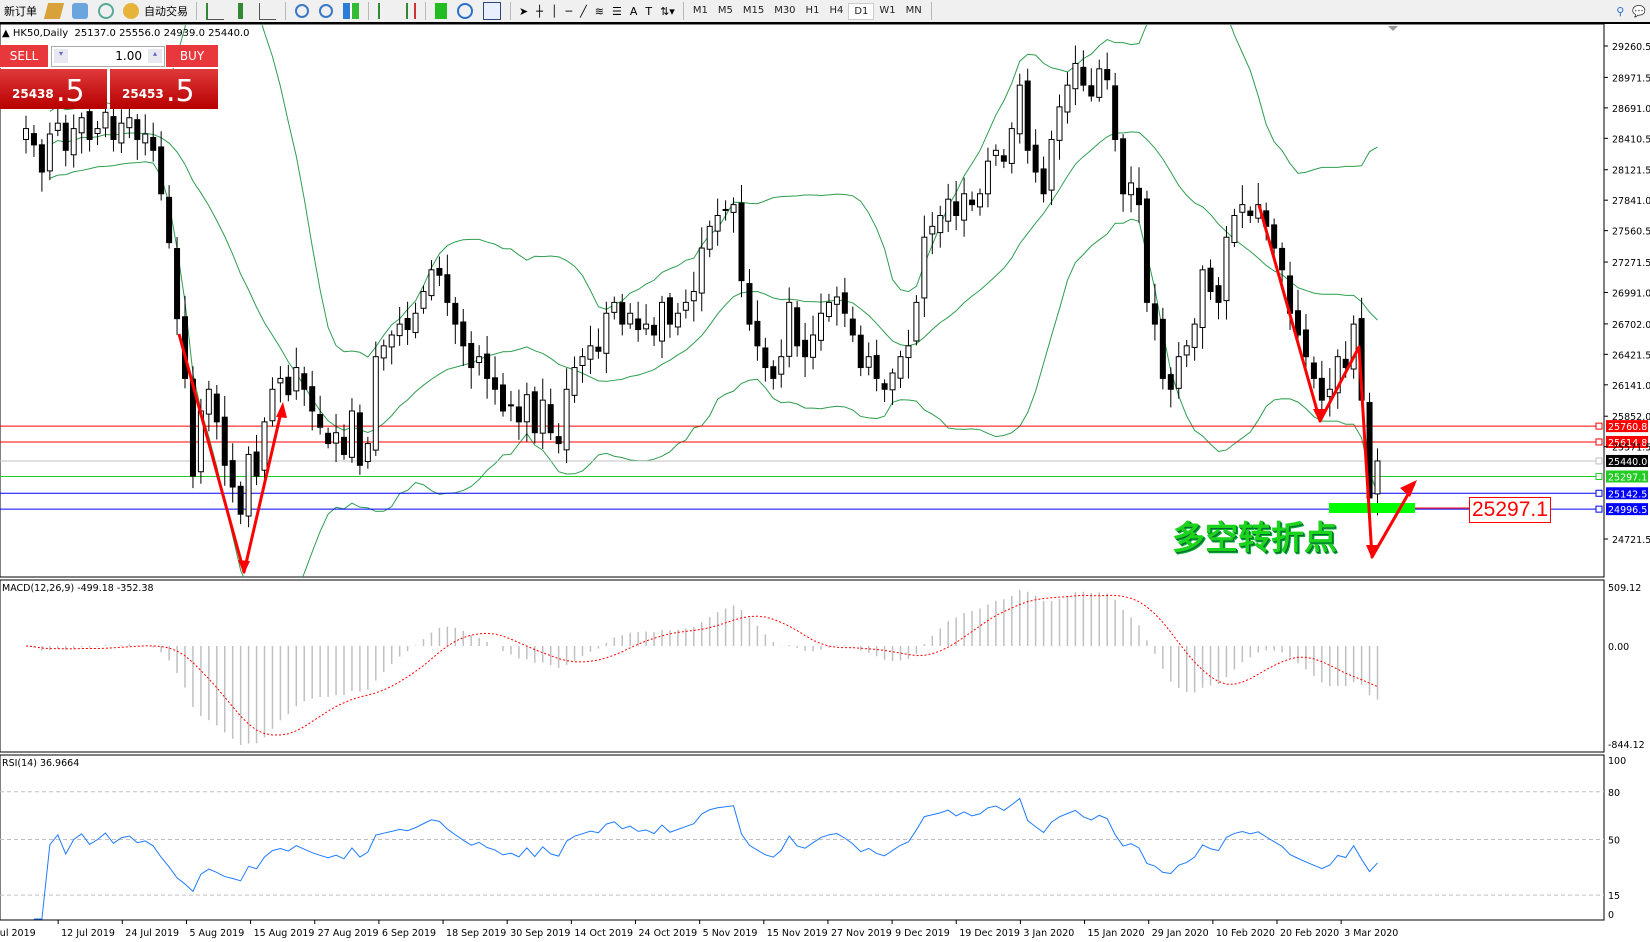  I want to click on tile-icon, so click(351, 11).